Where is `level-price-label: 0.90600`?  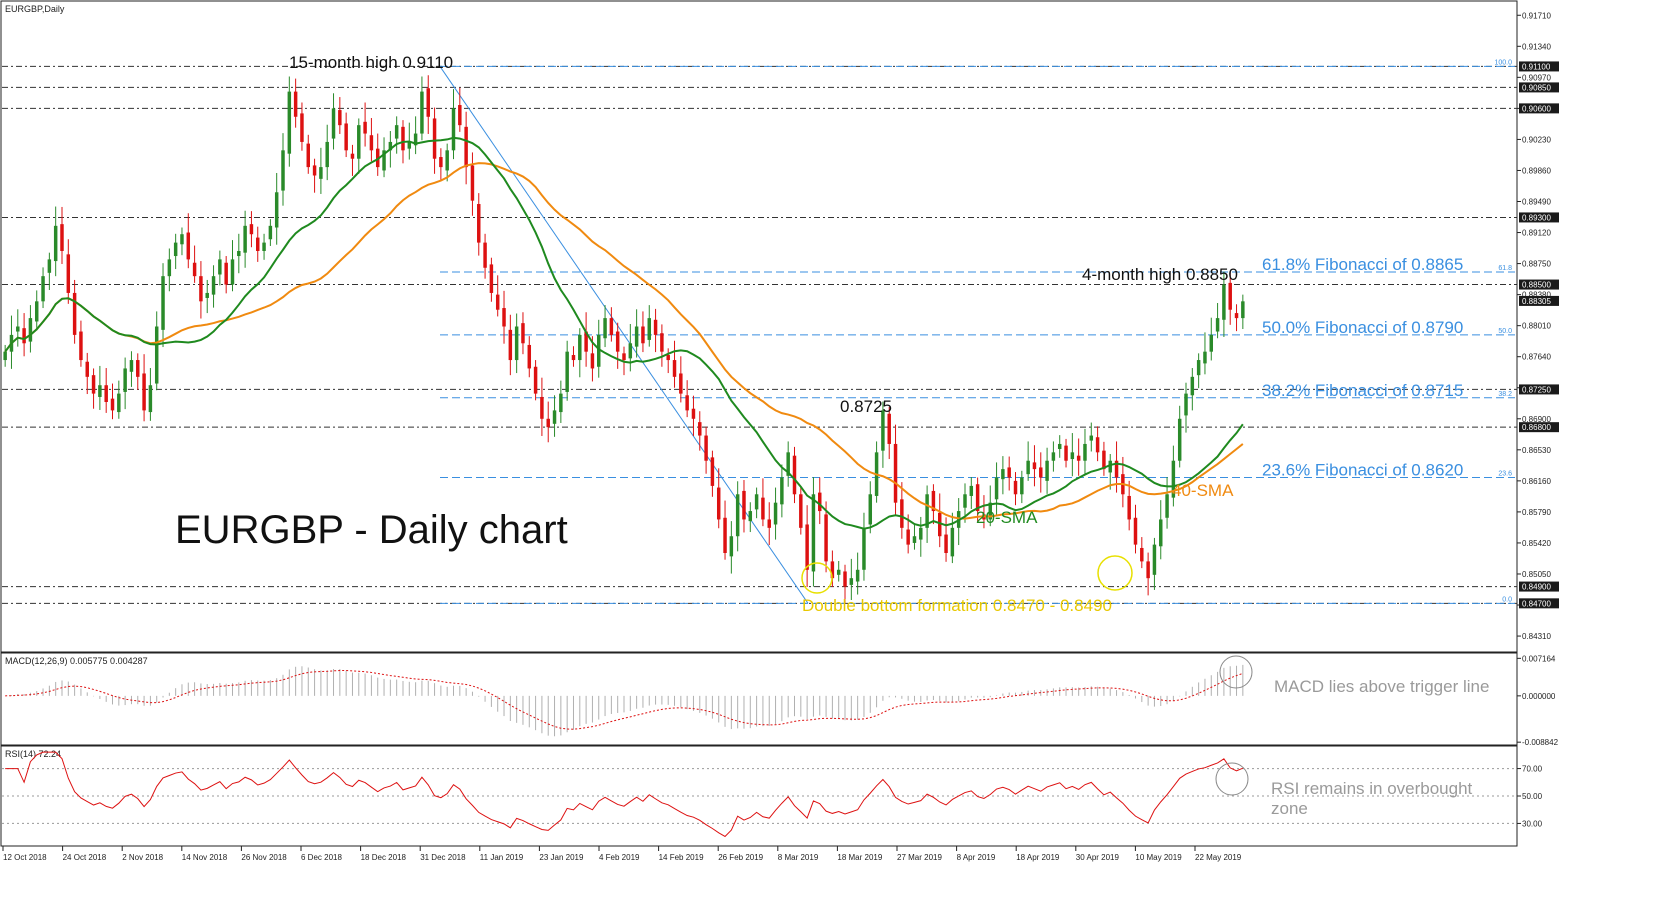
level-price-label: 0.90600 is located at coordinates (1536, 108).